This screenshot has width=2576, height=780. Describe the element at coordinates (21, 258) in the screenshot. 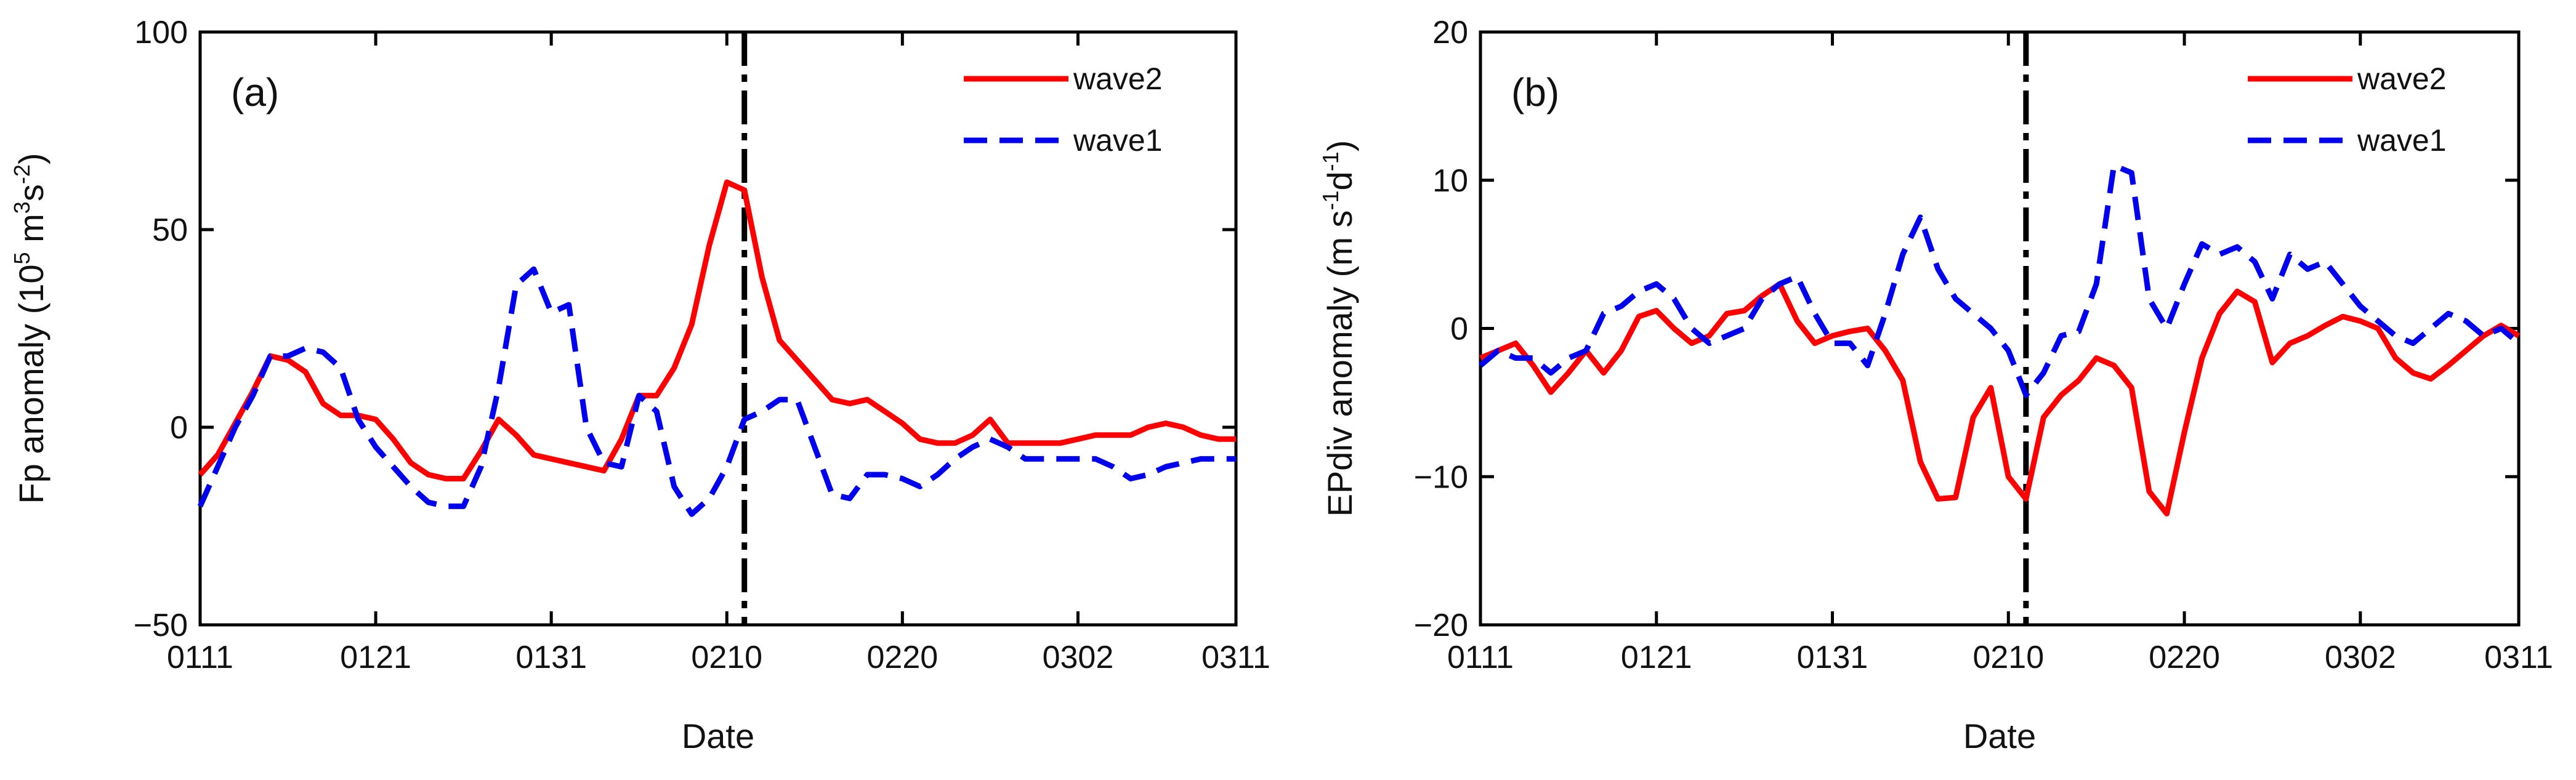

I see `y-axis-title-superscript: 5` at that location.